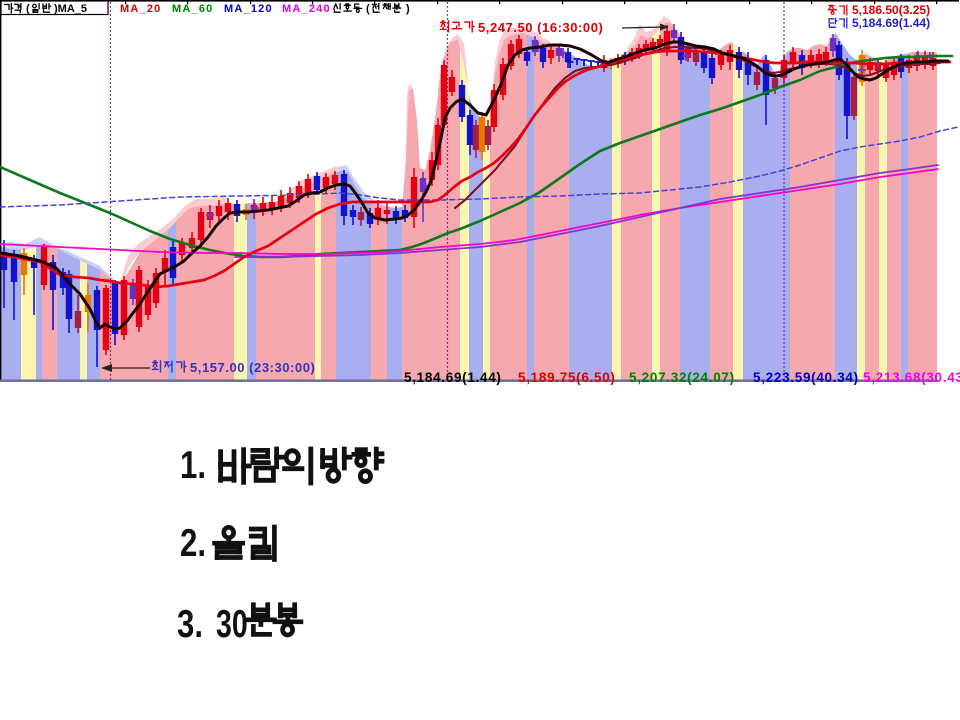  I want to click on svg-text: )MA_5, so click(70, 9).